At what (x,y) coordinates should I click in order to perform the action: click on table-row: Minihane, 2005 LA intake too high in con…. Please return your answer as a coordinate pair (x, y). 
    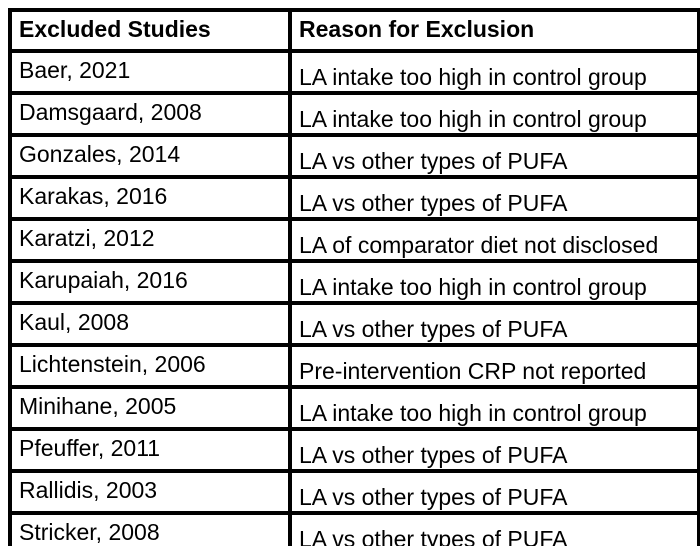
    Looking at the image, I should click on (354, 408).